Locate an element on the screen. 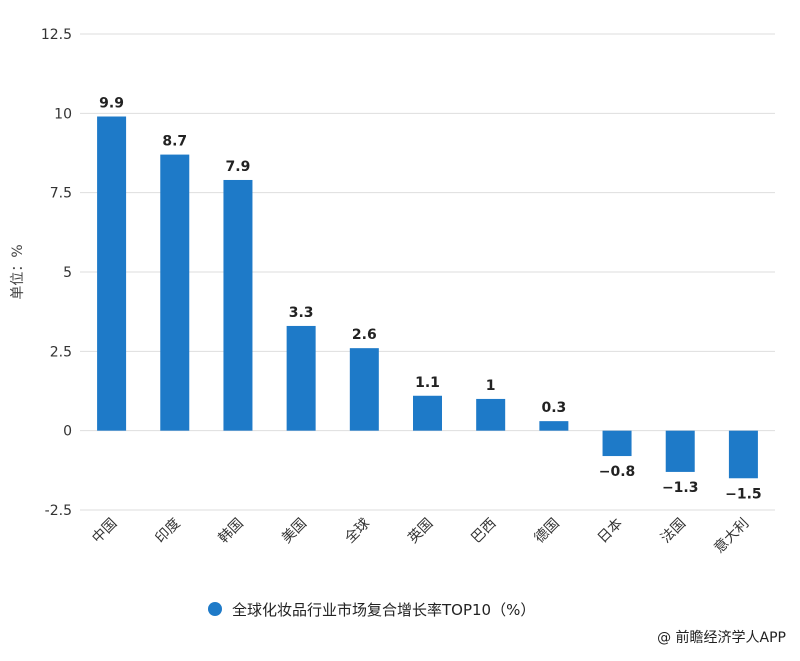 The width and height of the screenshot is (800, 661). legend-swatch is located at coordinates (215, 609).